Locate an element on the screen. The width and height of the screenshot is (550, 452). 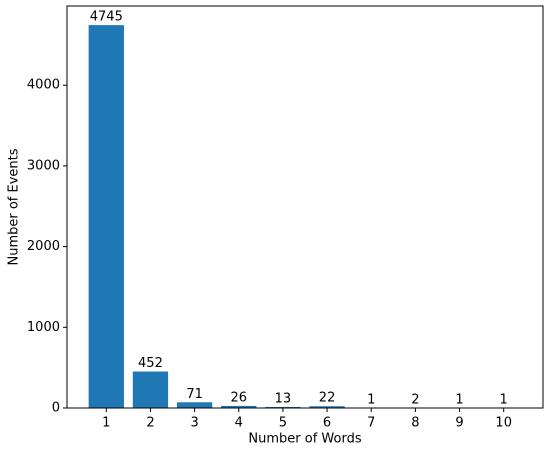
x-tick-label: 3 is located at coordinates (194, 423).